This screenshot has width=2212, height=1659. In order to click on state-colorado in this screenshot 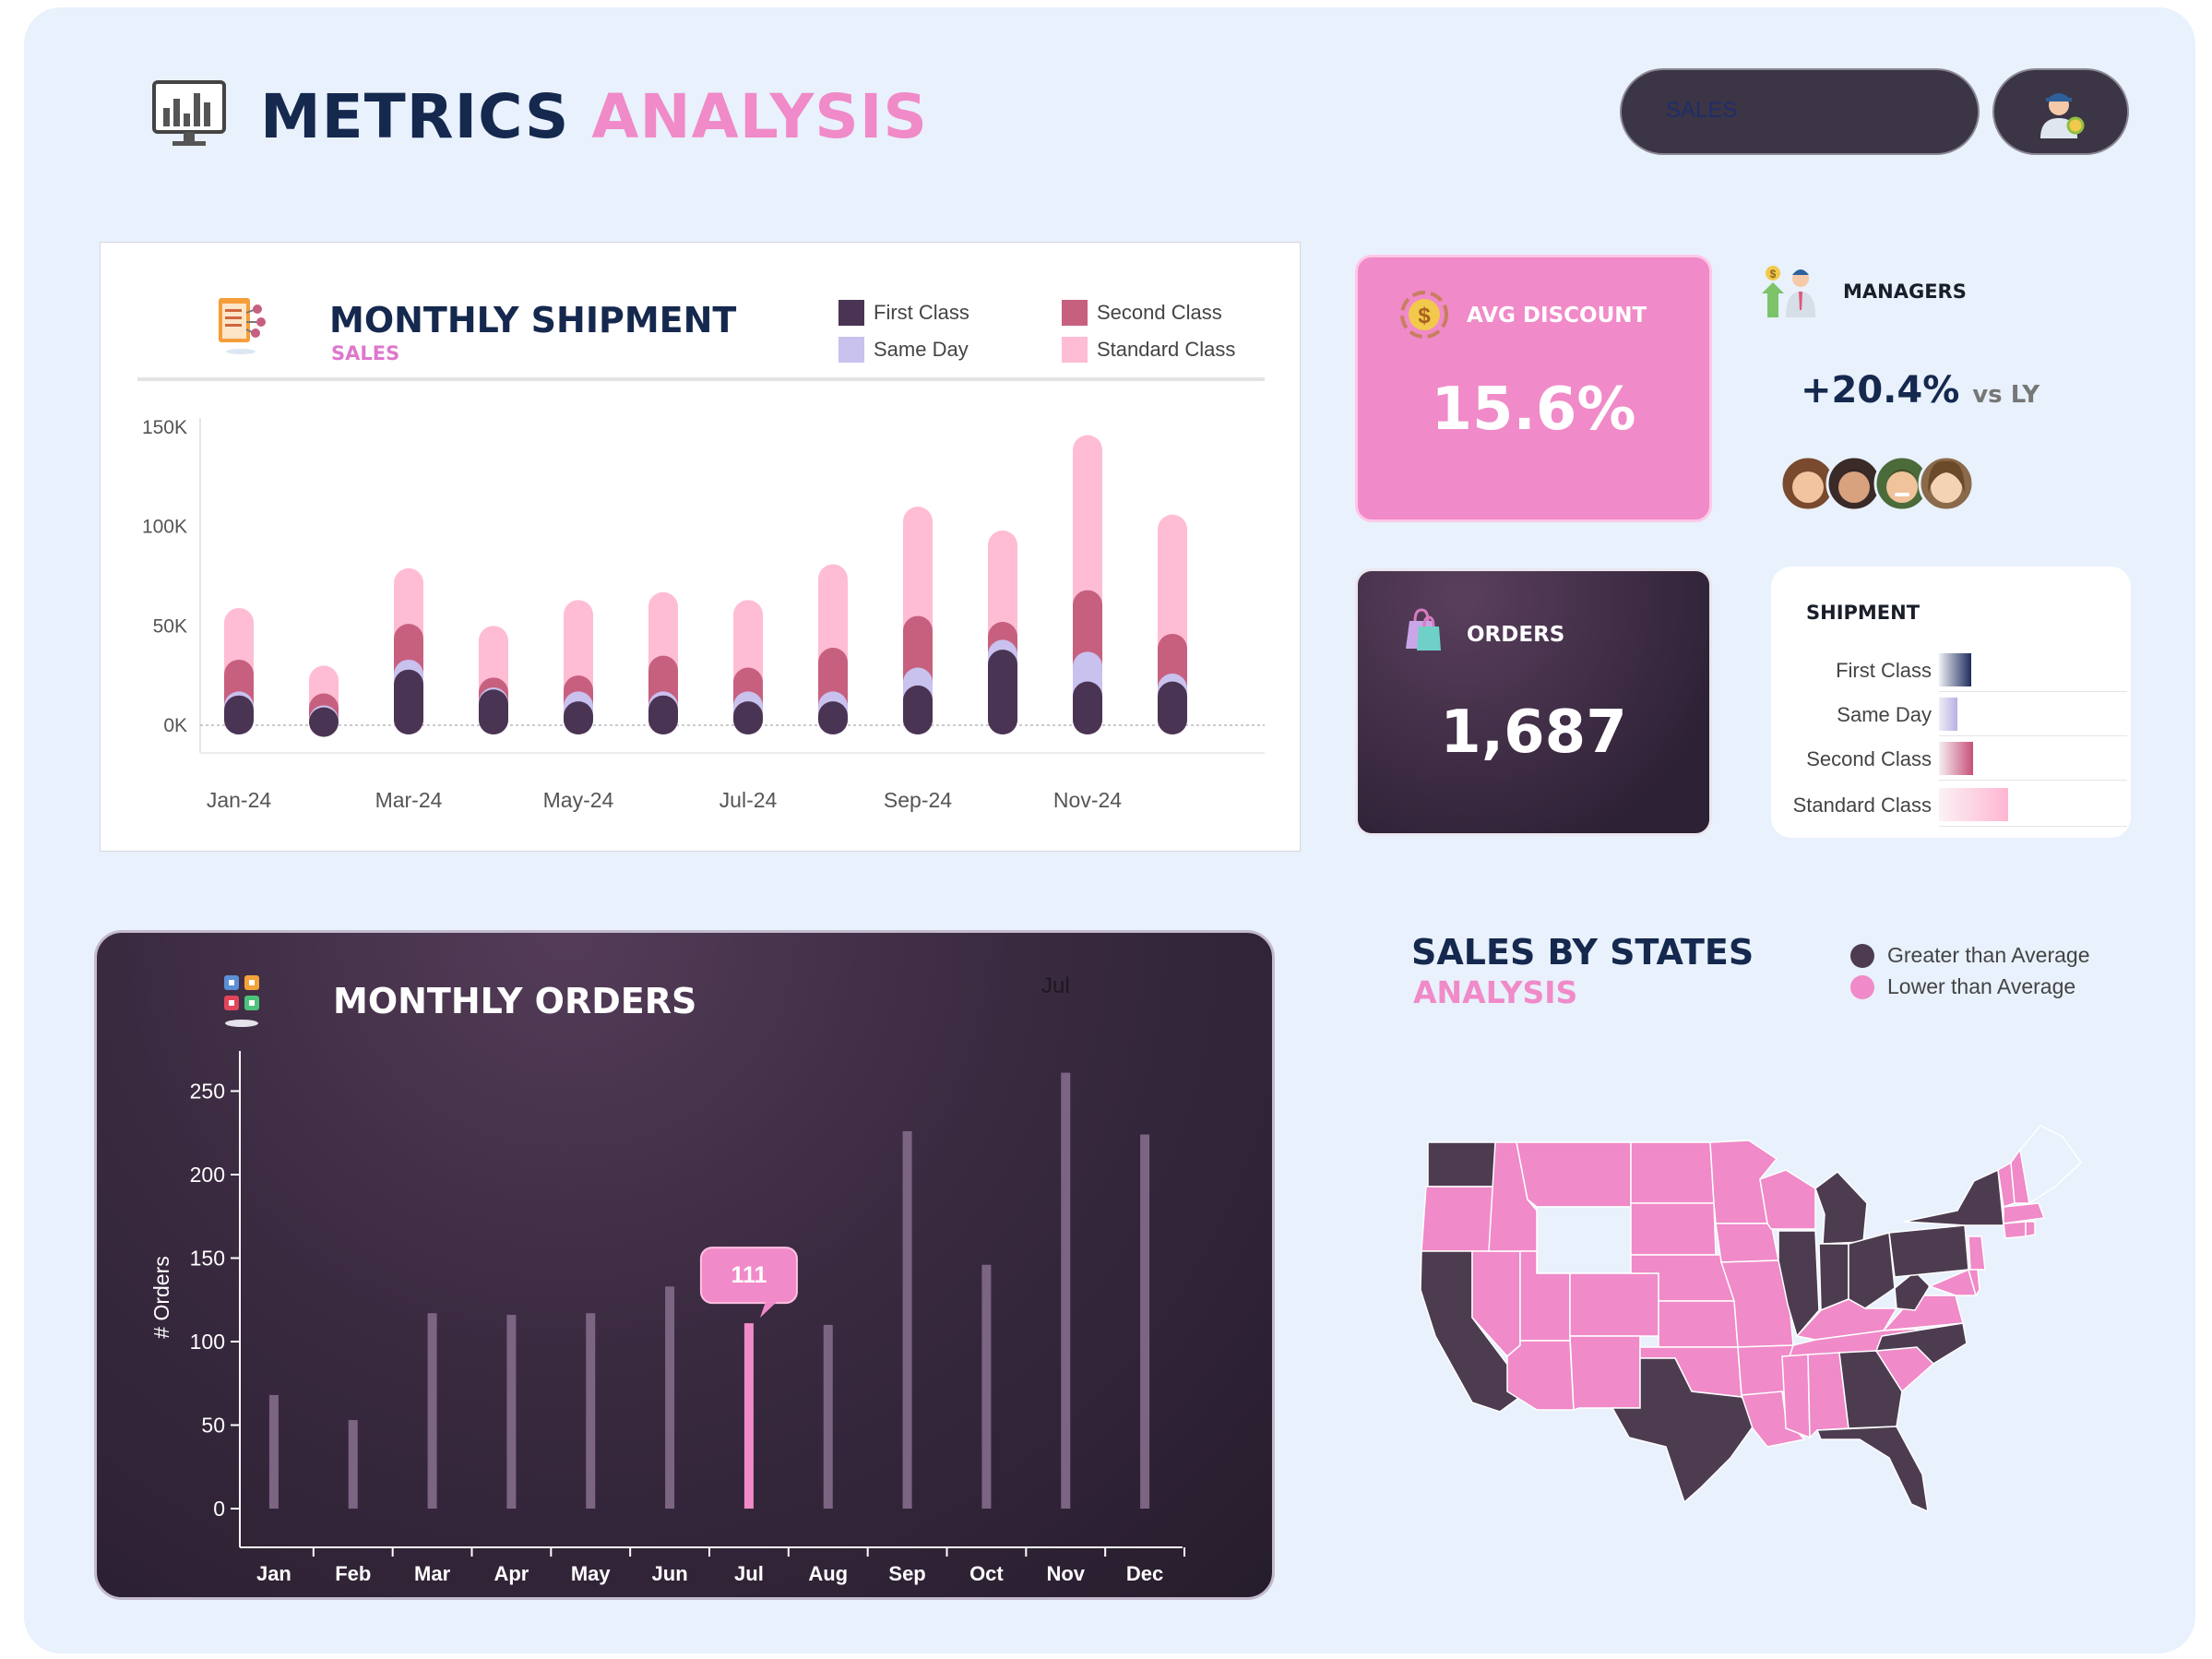, I will do `click(1614, 1304)`.